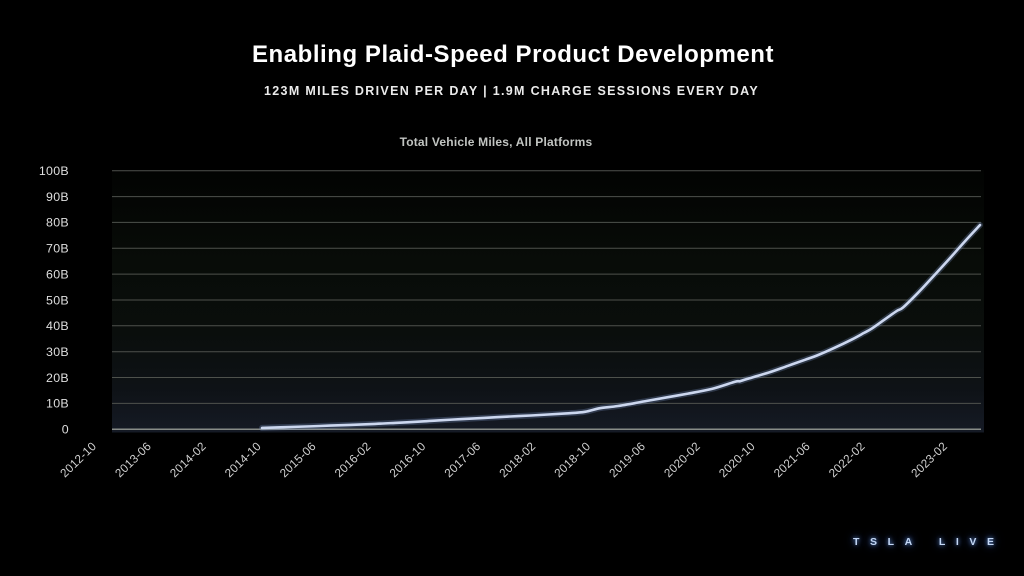  I want to click on svg-text: 2023-02, so click(929, 459).